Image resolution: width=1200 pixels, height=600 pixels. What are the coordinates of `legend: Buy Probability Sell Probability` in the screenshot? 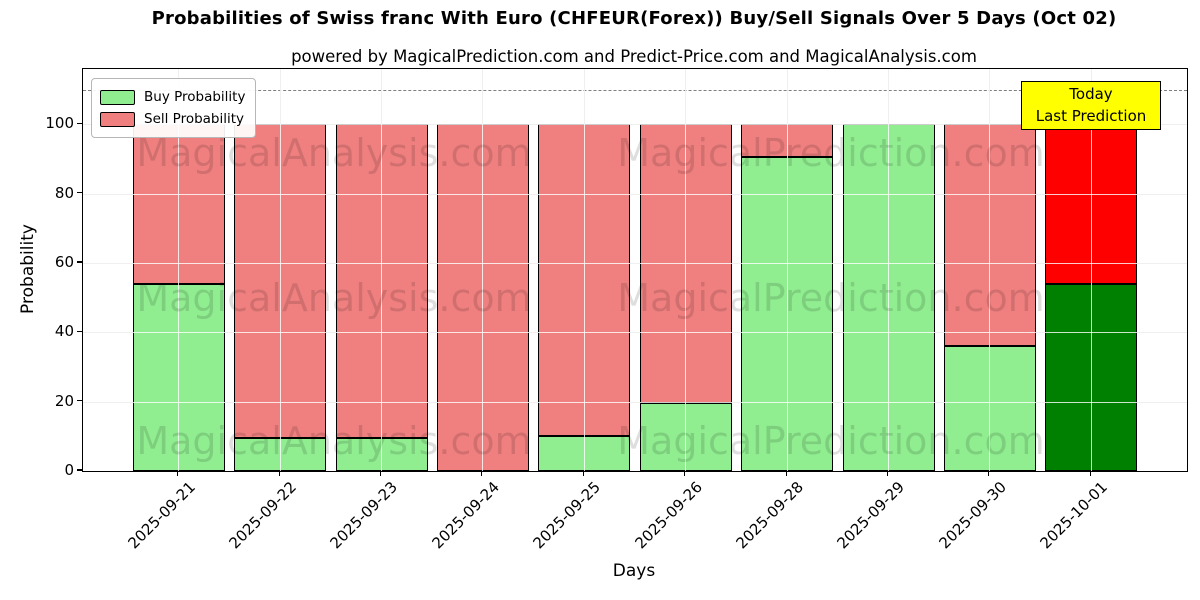 It's located at (174, 108).